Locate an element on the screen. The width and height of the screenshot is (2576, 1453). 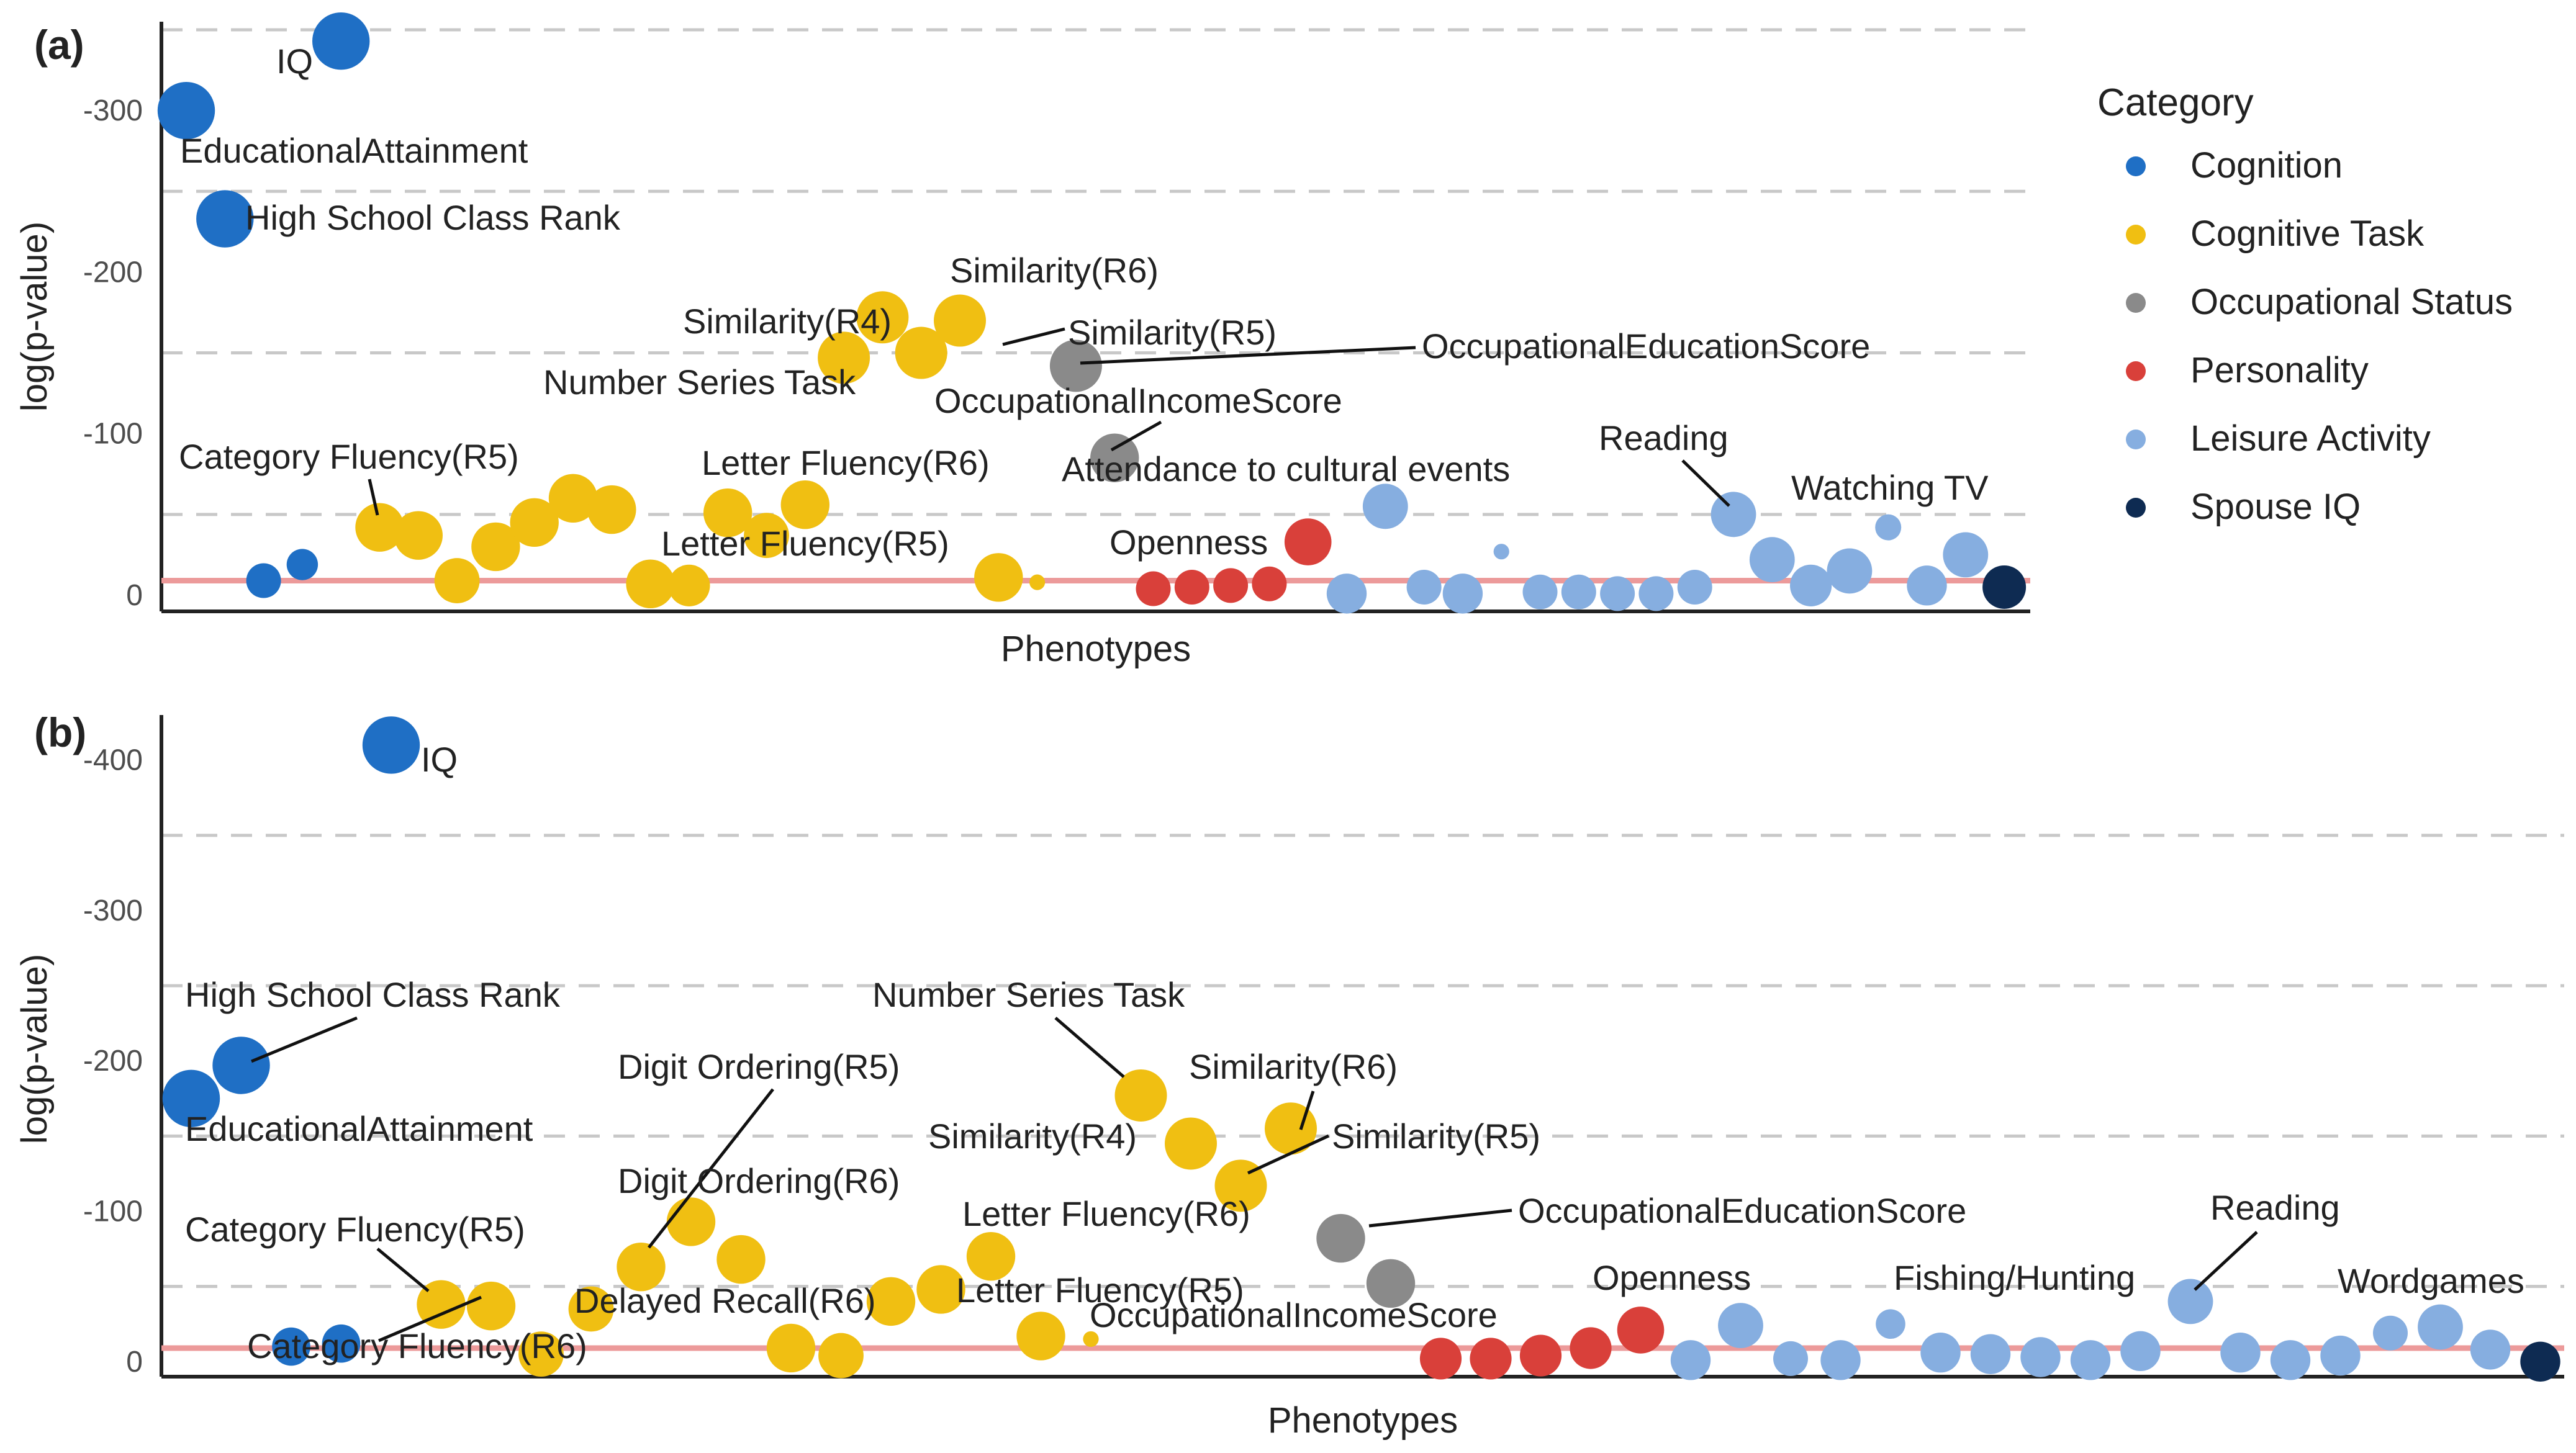
y-tick-label: -100 is located at coordinates (113, 1211).